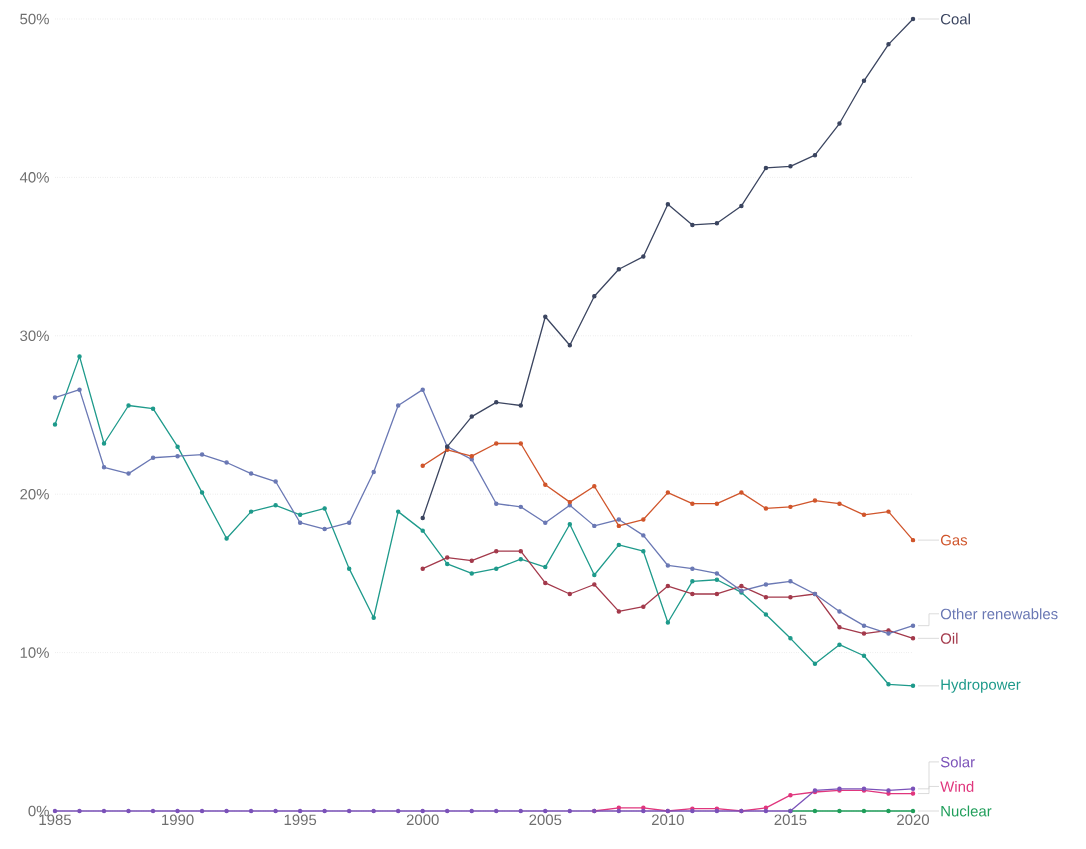 The height and width of the screenshot is (849, 1086). Describe the element at coordinates (545, 820) in the screenshot. I see `x-tick-label: 2005` at that location.